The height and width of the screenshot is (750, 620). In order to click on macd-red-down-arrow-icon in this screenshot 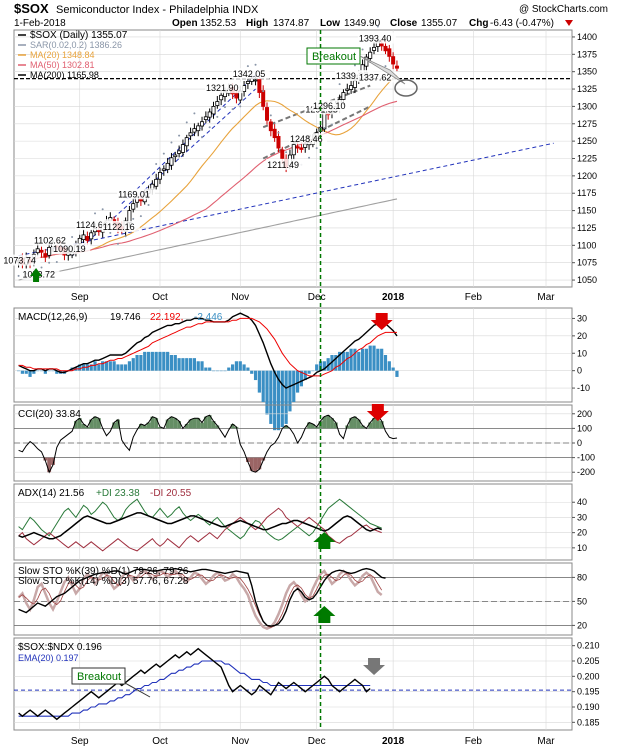, I will do `click(381, 321)`.